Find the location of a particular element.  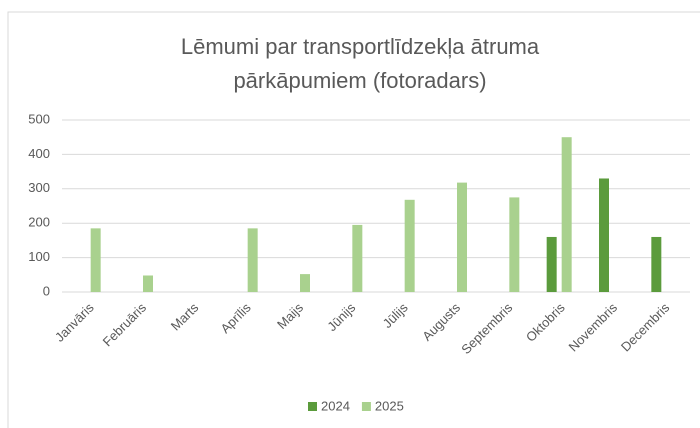

x-tick-label: Novembris is located at coordinates (593, 327).